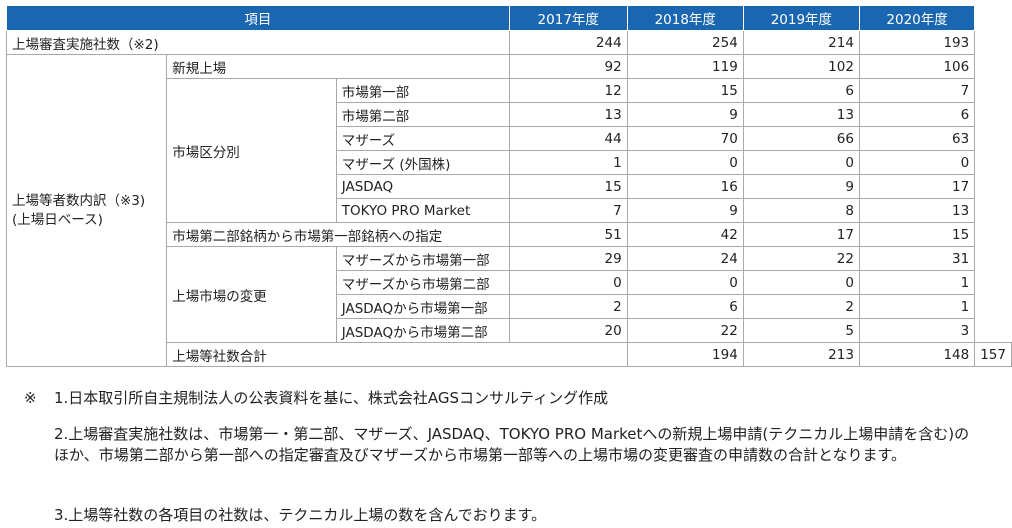  What do you see at coordinates (258, 42) in the screenshot?
I see `row-label: 上場審査実施社数（※2)` at bounding box center [258, 42].